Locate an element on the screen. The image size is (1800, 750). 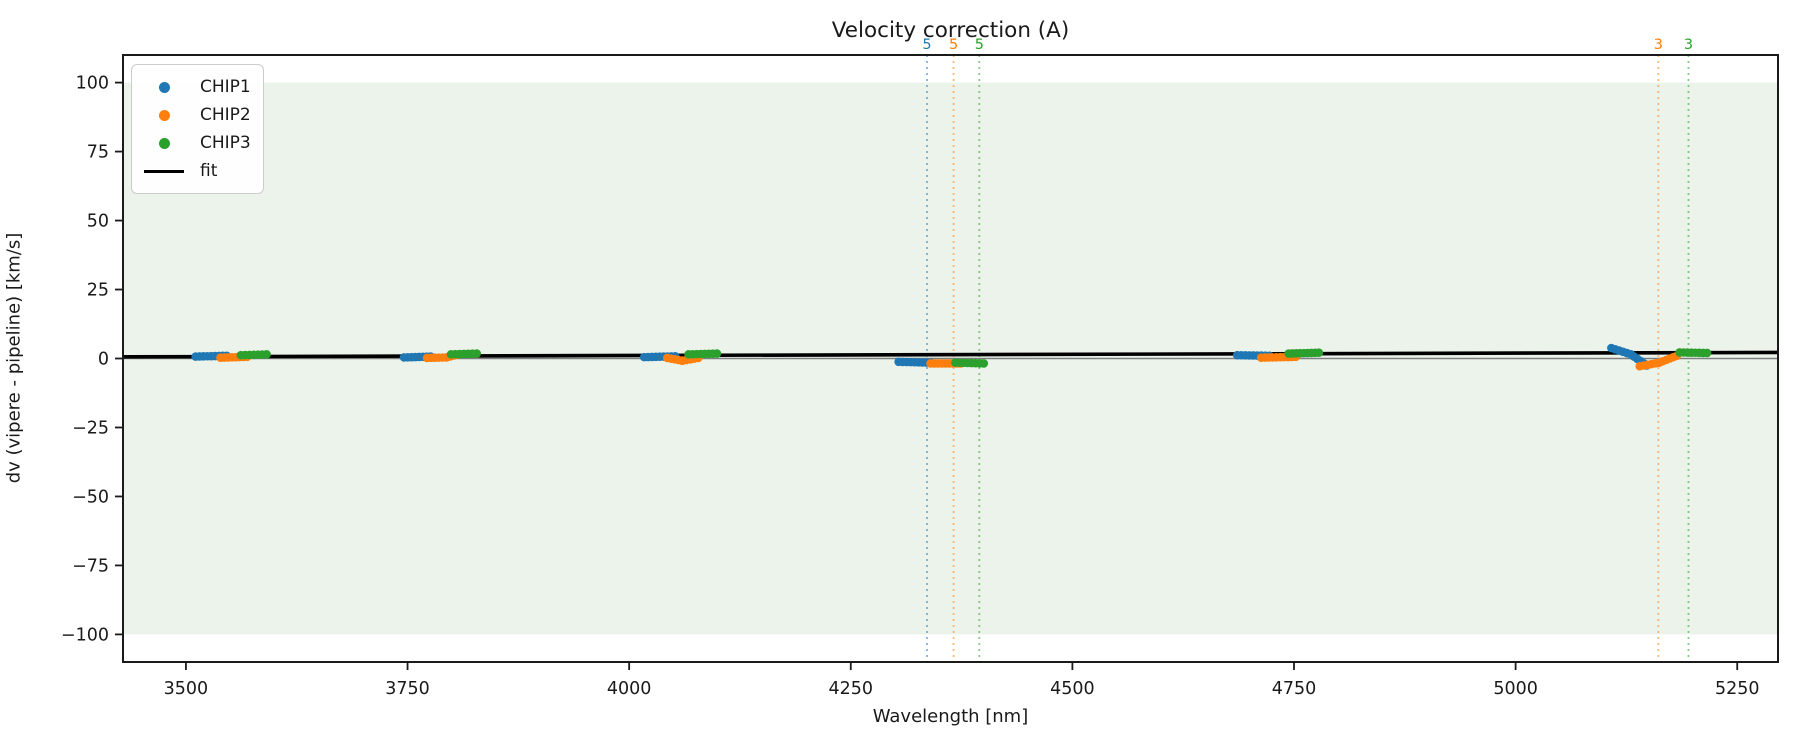
legend-label: fit is located at coordinates (209, 171).